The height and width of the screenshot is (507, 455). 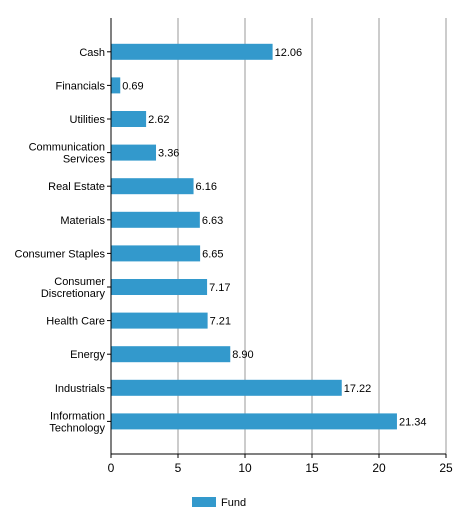 I want to click on category-label-line: Health Care, so click(x=75, y=322).